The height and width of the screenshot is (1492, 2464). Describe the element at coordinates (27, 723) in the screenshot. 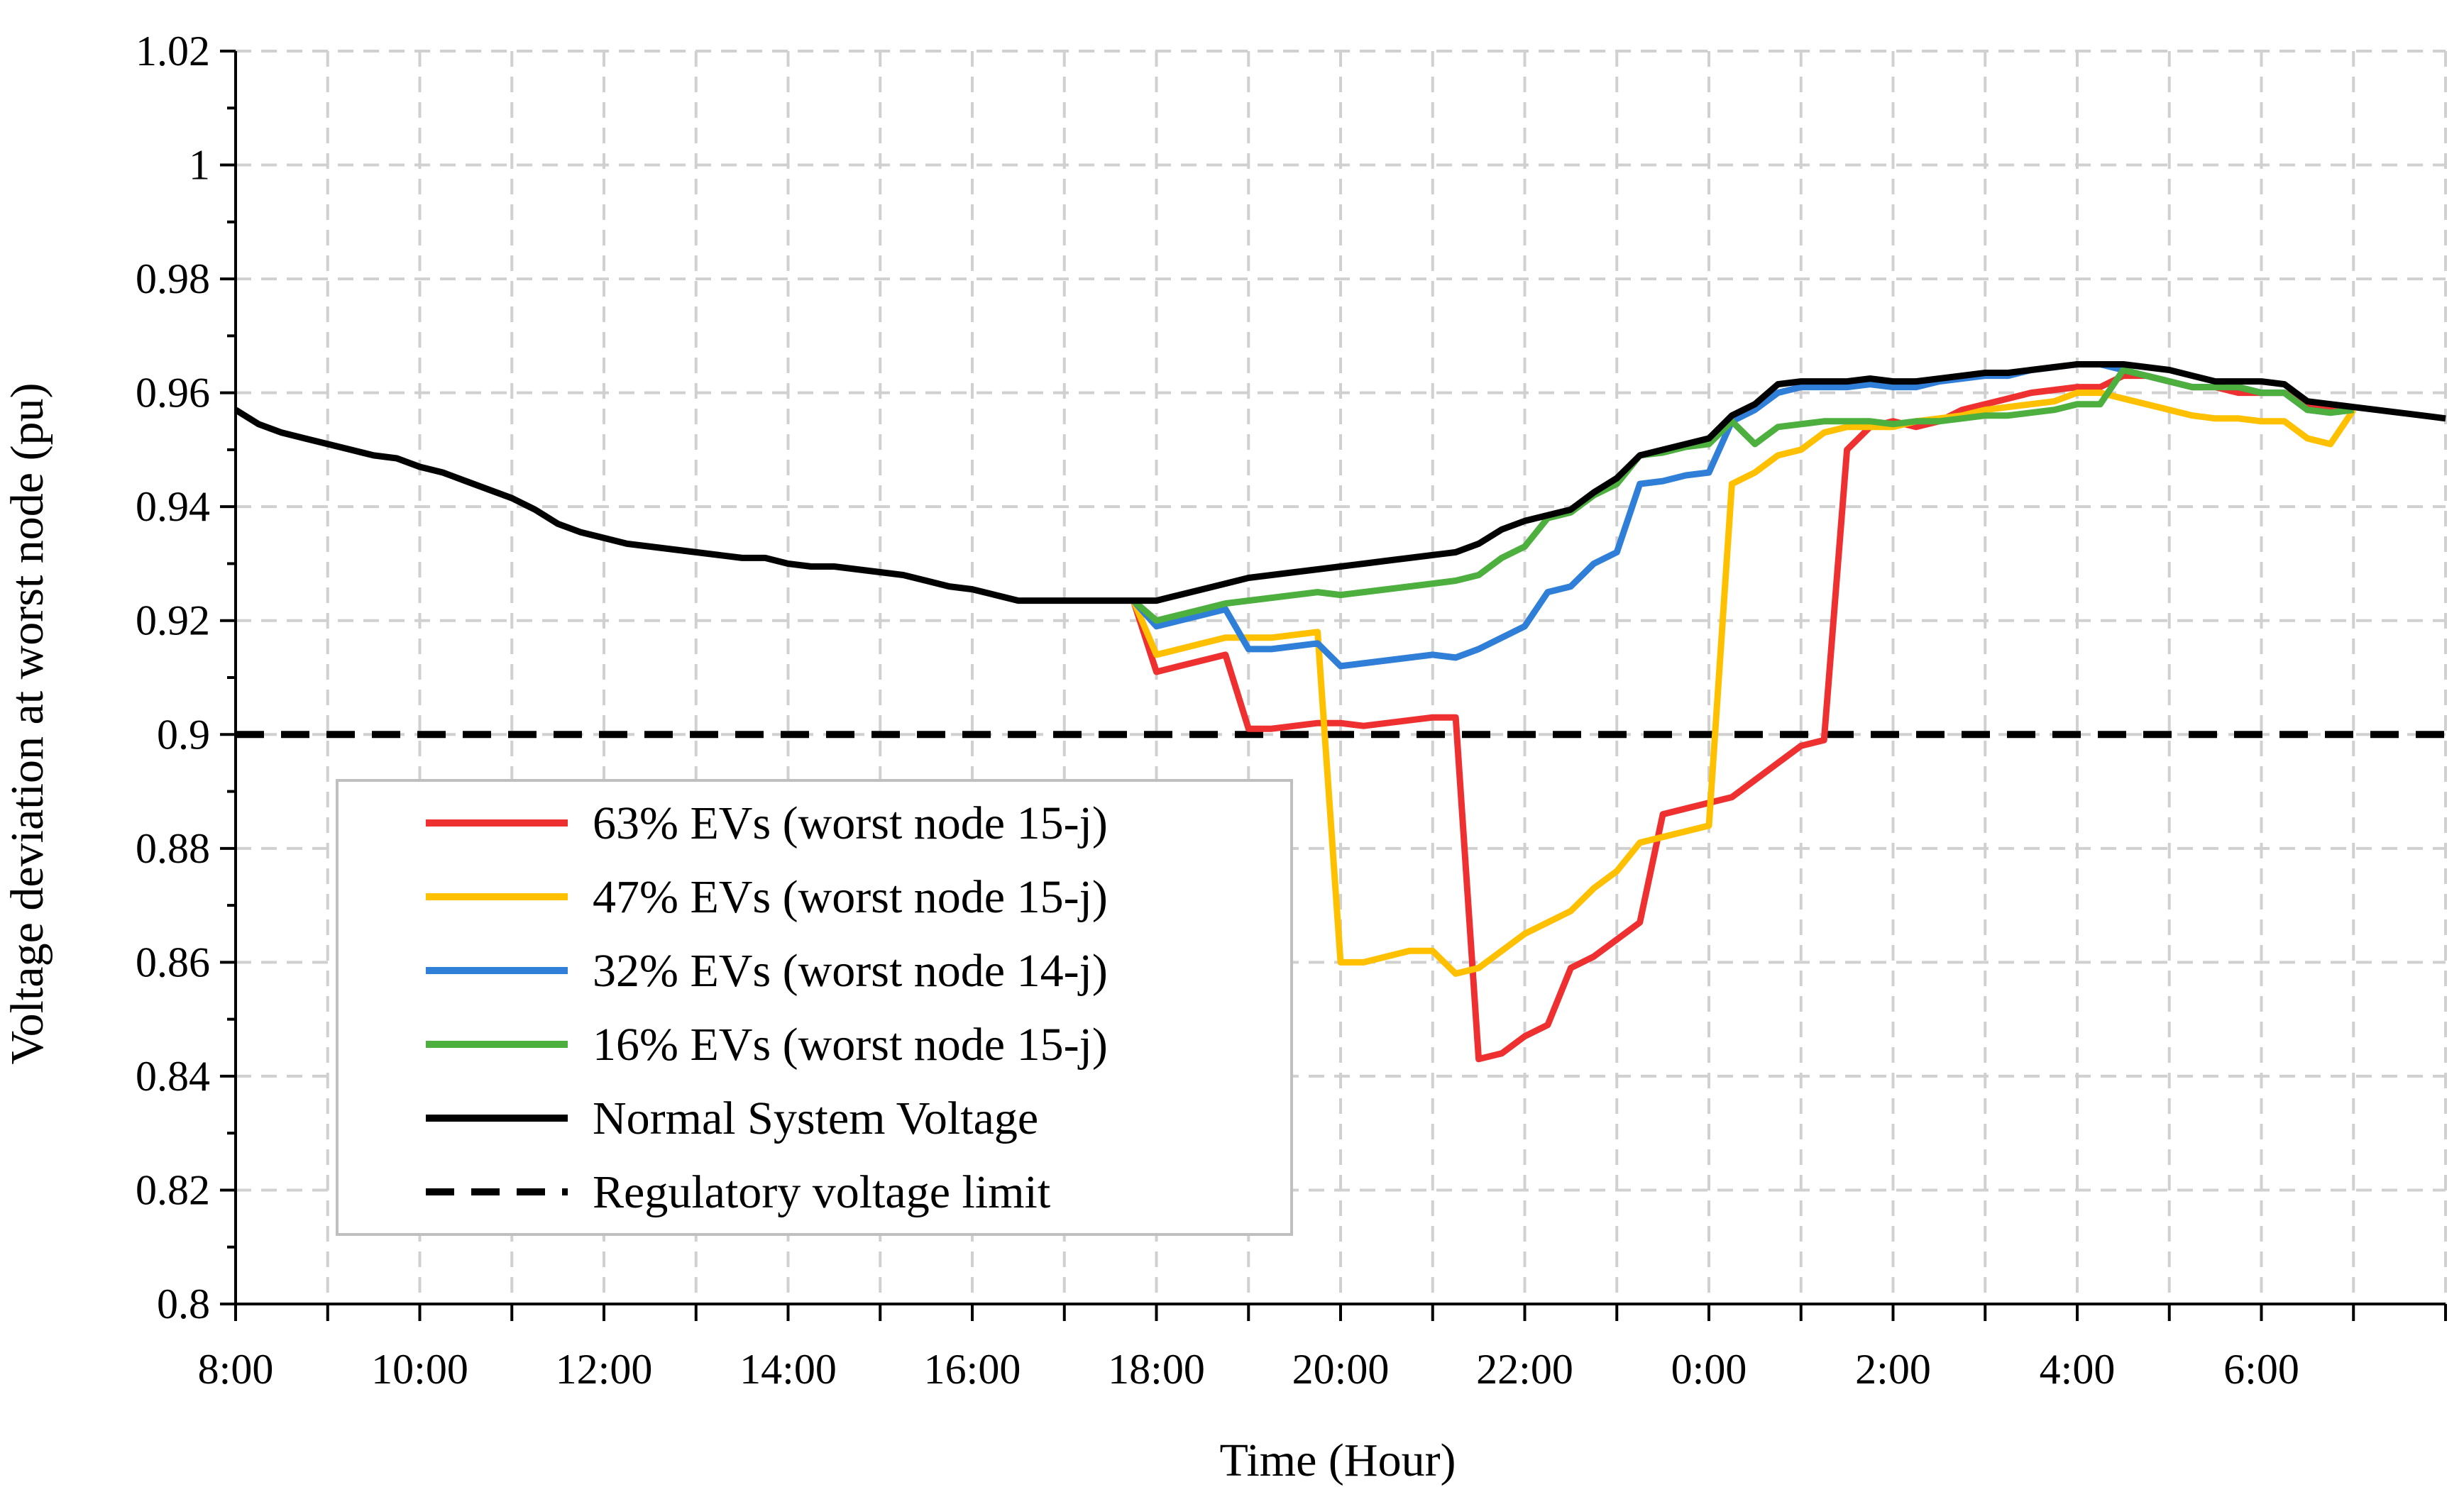

I see `y-axis-title: Voltage deviation at worst node (pu)` at that location.